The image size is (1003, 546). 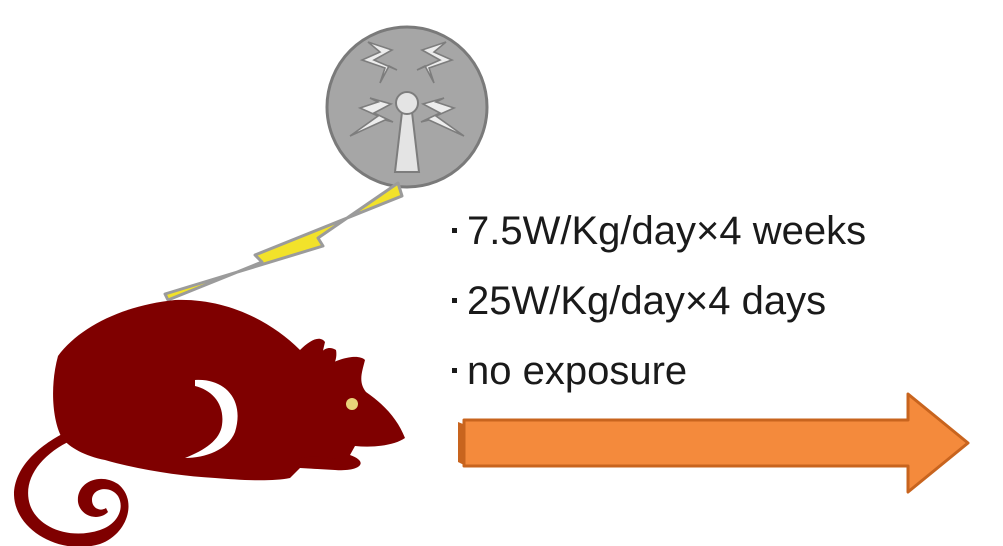 I want to click on condition-7-5w-4-weeks: 7.5W/Kg/day×4 weeks, so click(x=658, y=231).